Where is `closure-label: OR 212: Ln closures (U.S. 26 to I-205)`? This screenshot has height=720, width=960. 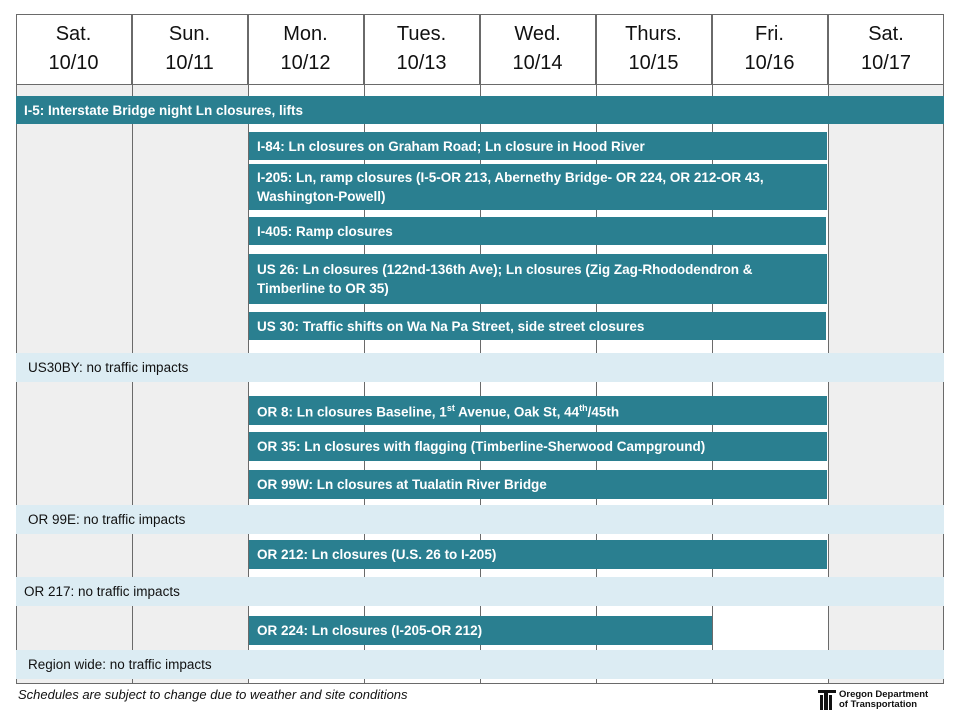
closure-label: OR 212: Ln closures (U.S. 26 to I-205) is located at coordinates (377, 554).